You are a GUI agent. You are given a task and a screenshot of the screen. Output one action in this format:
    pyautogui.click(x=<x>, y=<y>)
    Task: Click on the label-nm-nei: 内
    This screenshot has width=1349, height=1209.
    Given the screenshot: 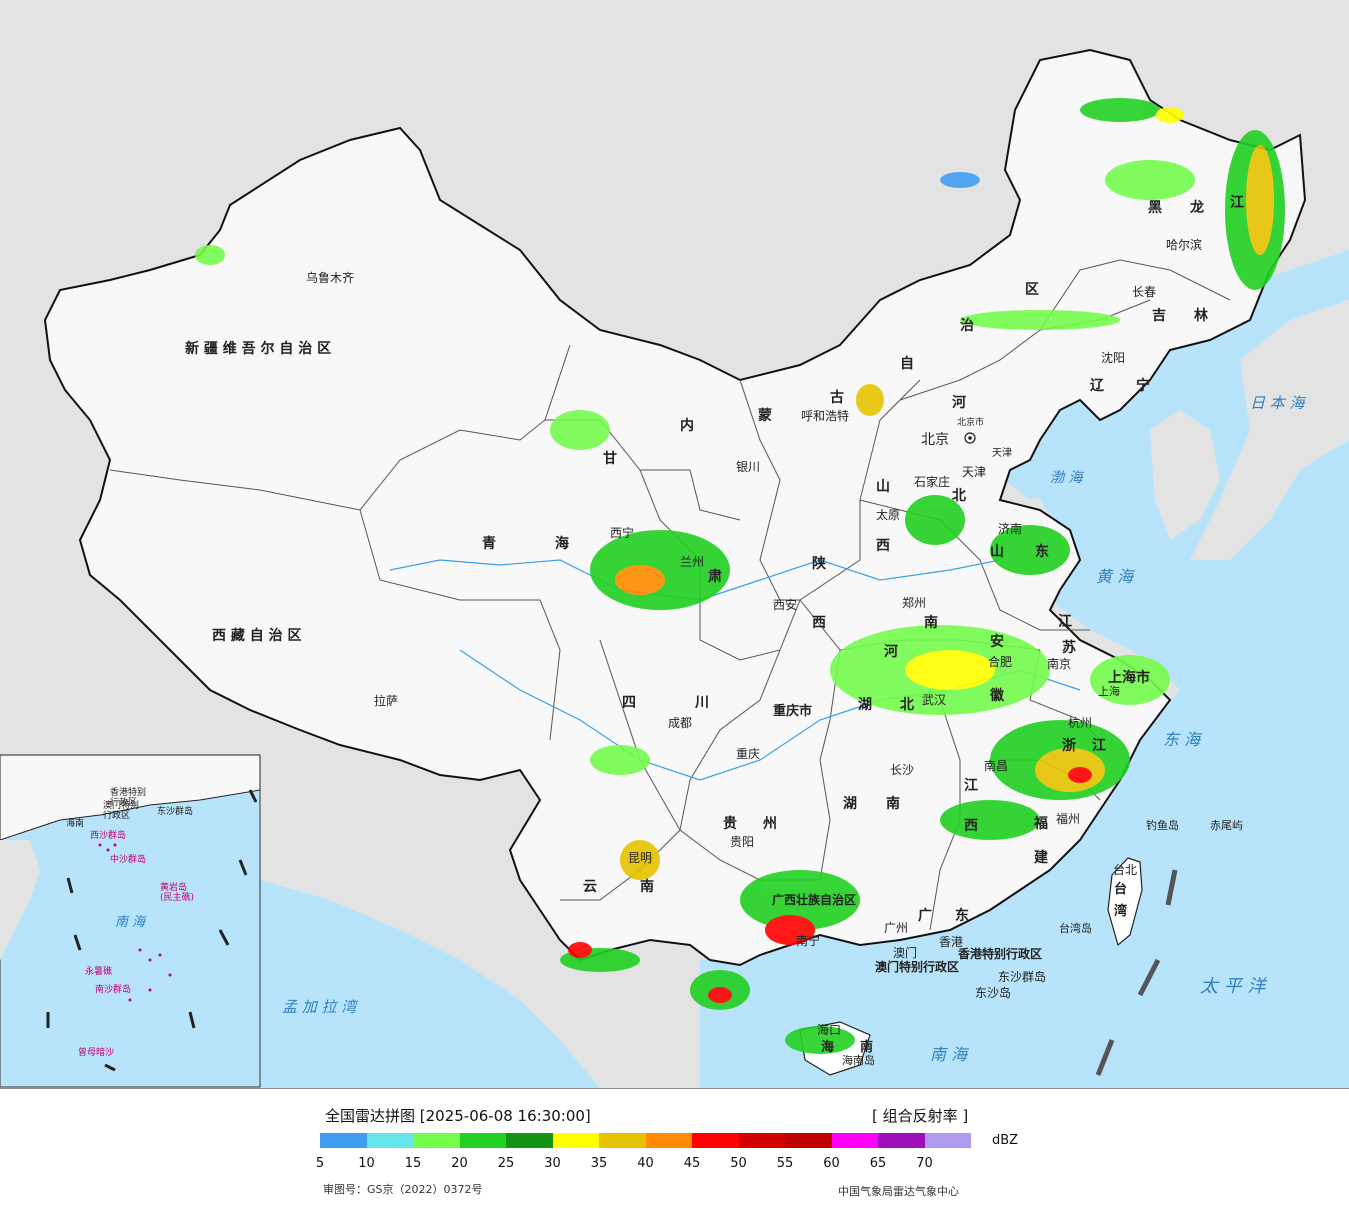 What is the action you would take?
    pyautogui.click(x=687, y=425)
    